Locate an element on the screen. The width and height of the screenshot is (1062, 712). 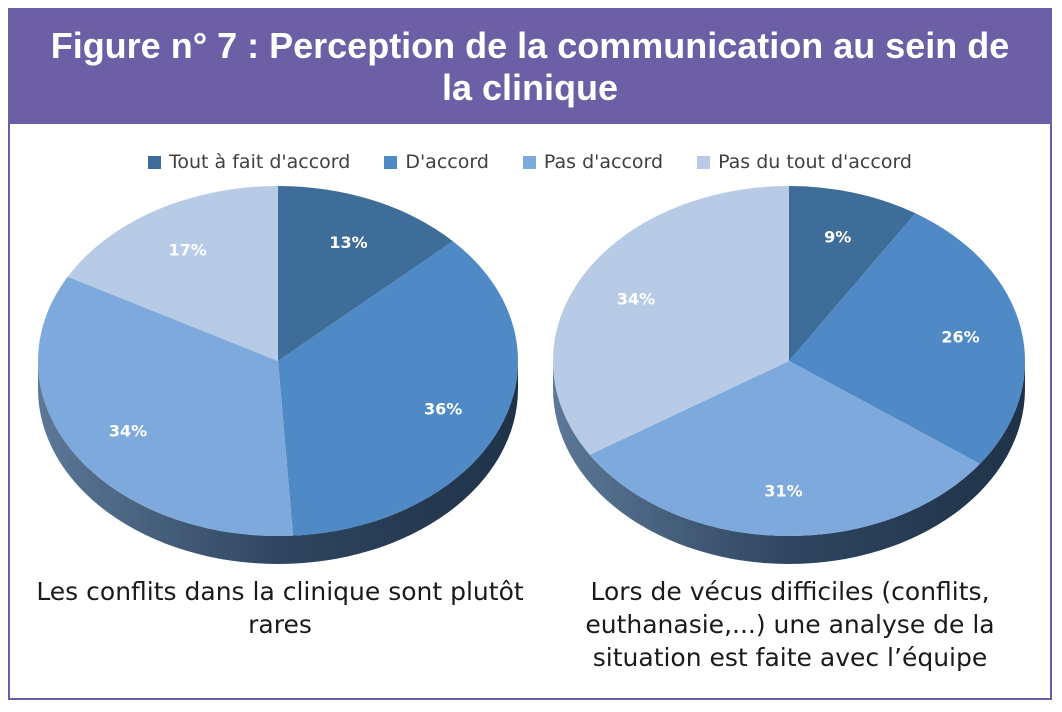
pie-data-label-pas-accord: 34% is located at coordinates (128, 430).